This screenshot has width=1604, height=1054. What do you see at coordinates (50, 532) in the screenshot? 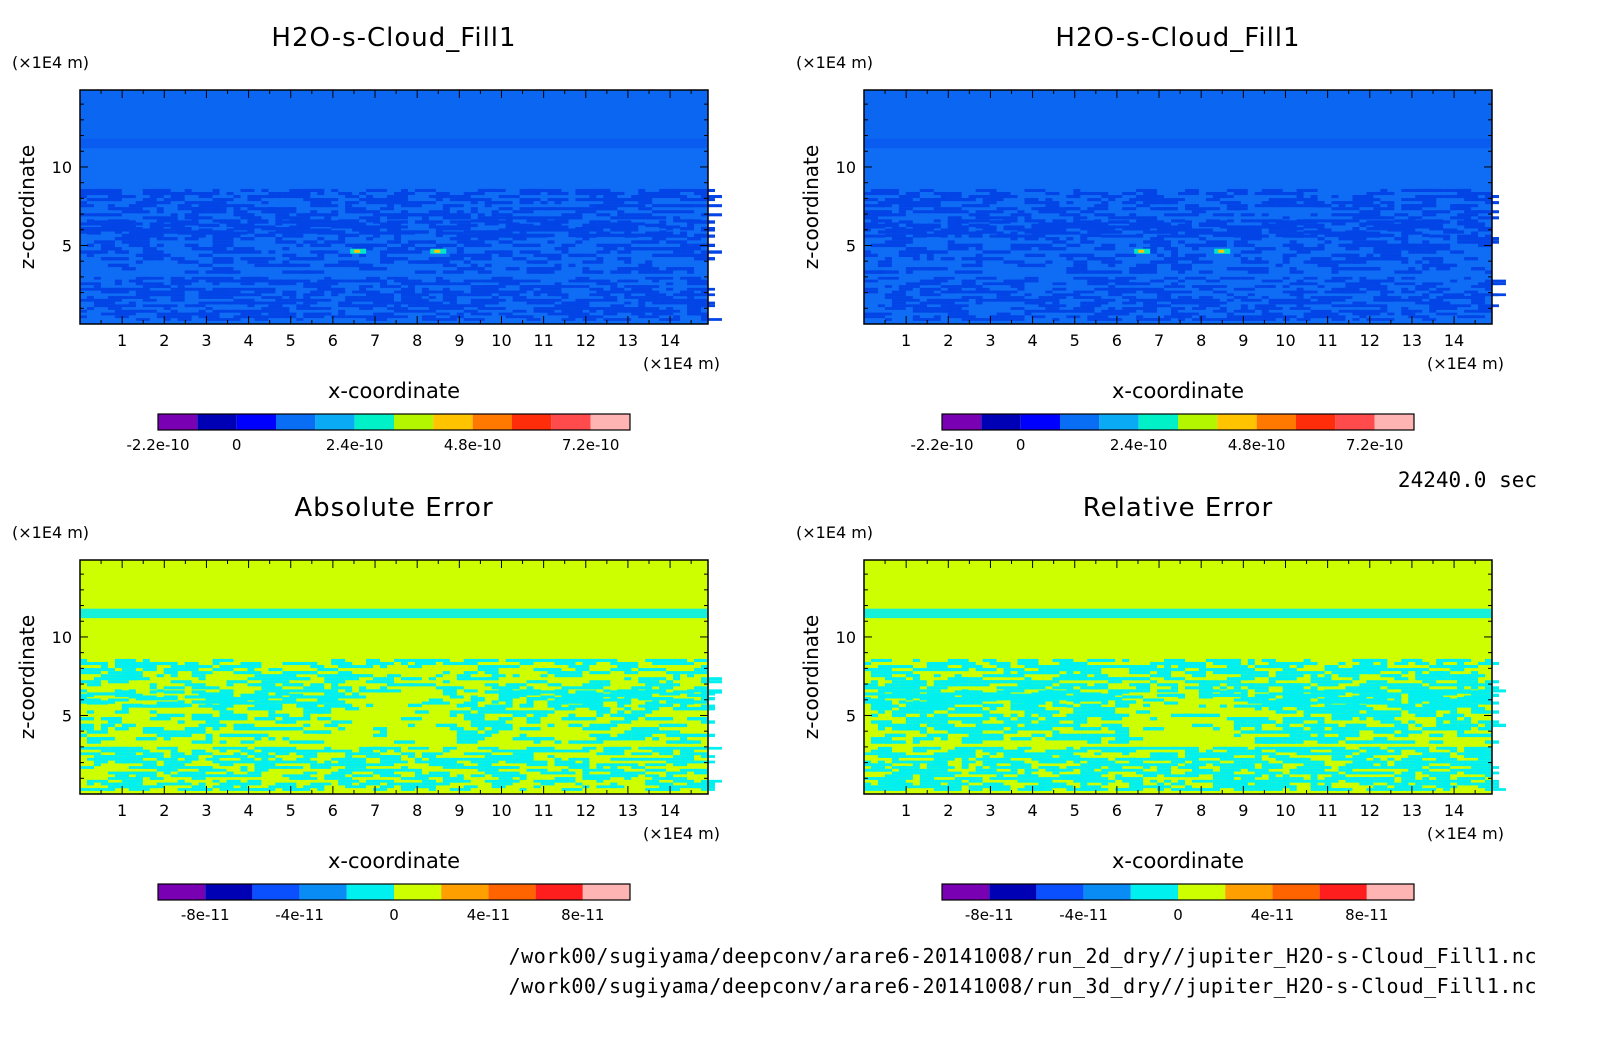
I see `y-unit-label: (×1E4 m)` at bounding box center [50, 532].